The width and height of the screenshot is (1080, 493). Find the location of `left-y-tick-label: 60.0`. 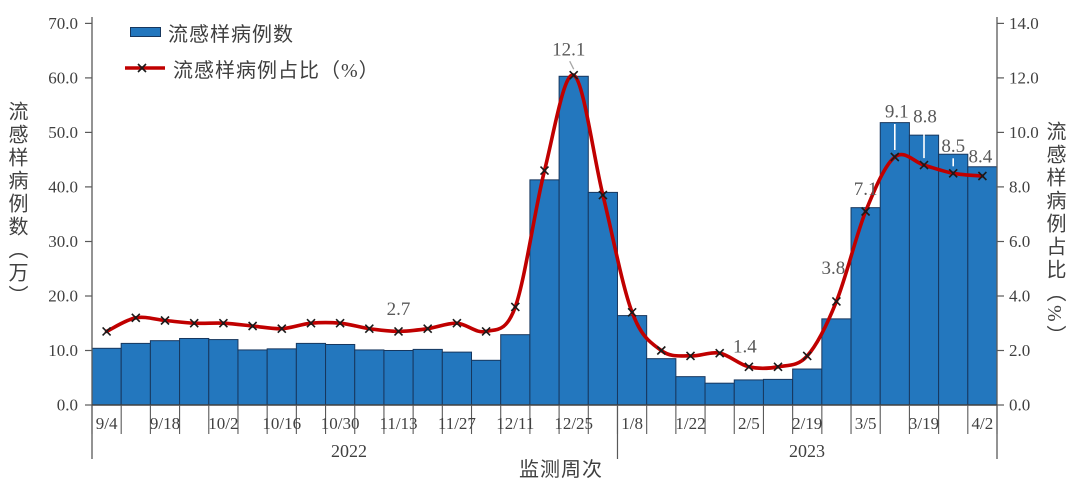

left-y-tick-label: 60.0 is located at coordinates (63, 77).